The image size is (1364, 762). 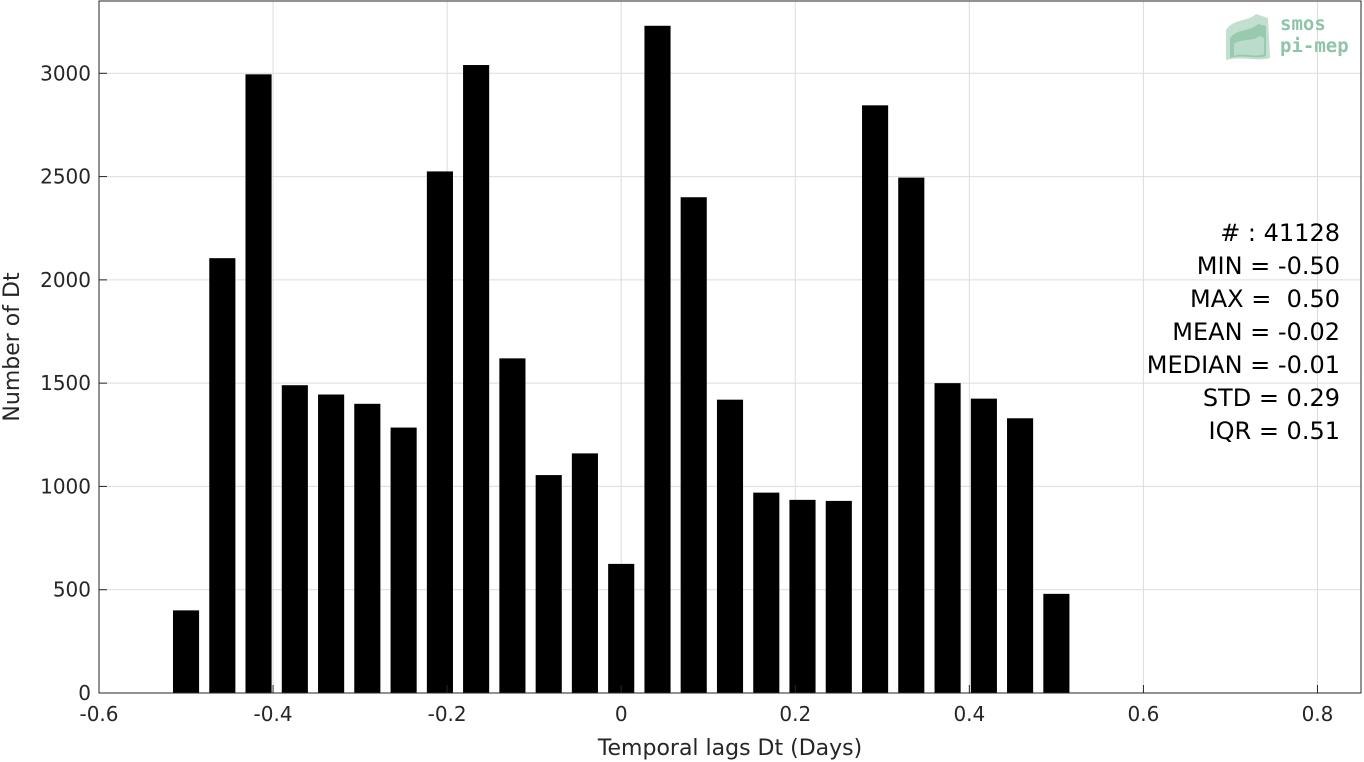 I want to click on x-tick-label: 0.6, so click(x=1144, y=714).